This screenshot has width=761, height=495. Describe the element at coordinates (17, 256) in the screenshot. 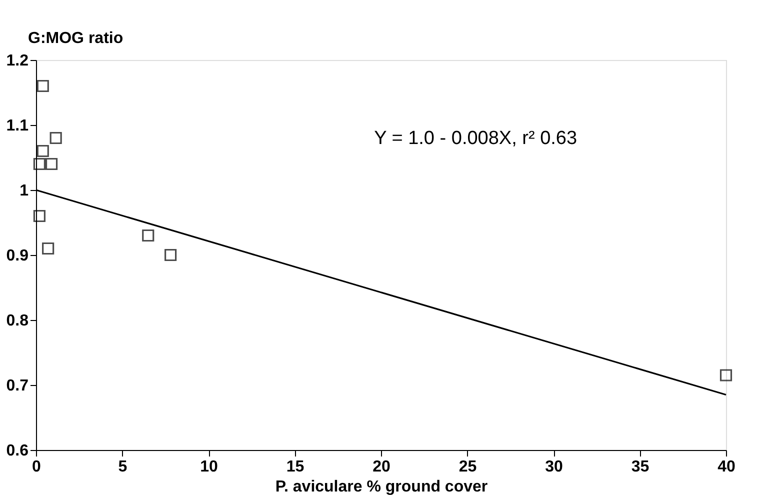

I see `y-tick-label: 0.9` at that location.